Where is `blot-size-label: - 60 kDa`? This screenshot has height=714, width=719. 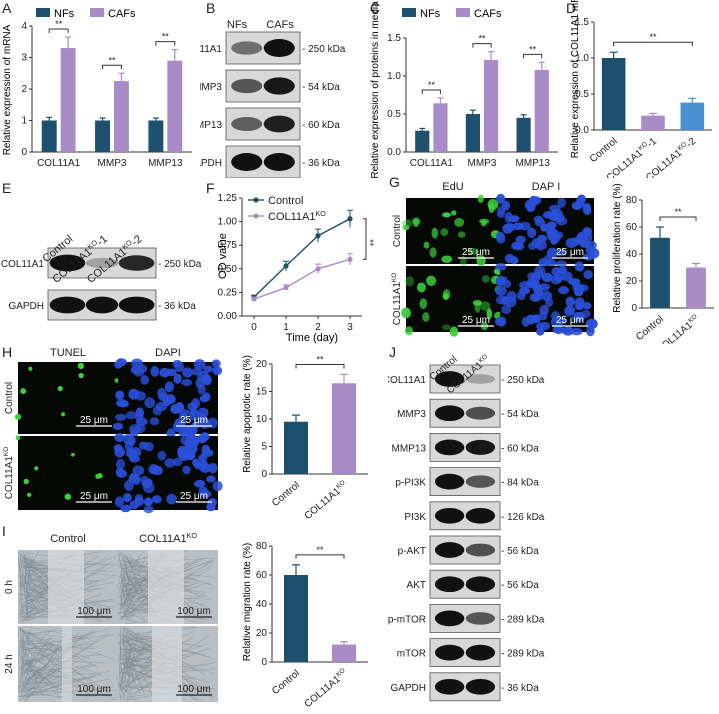 blot-size-label: - 60 kDa is located at coordinates (520, 448).